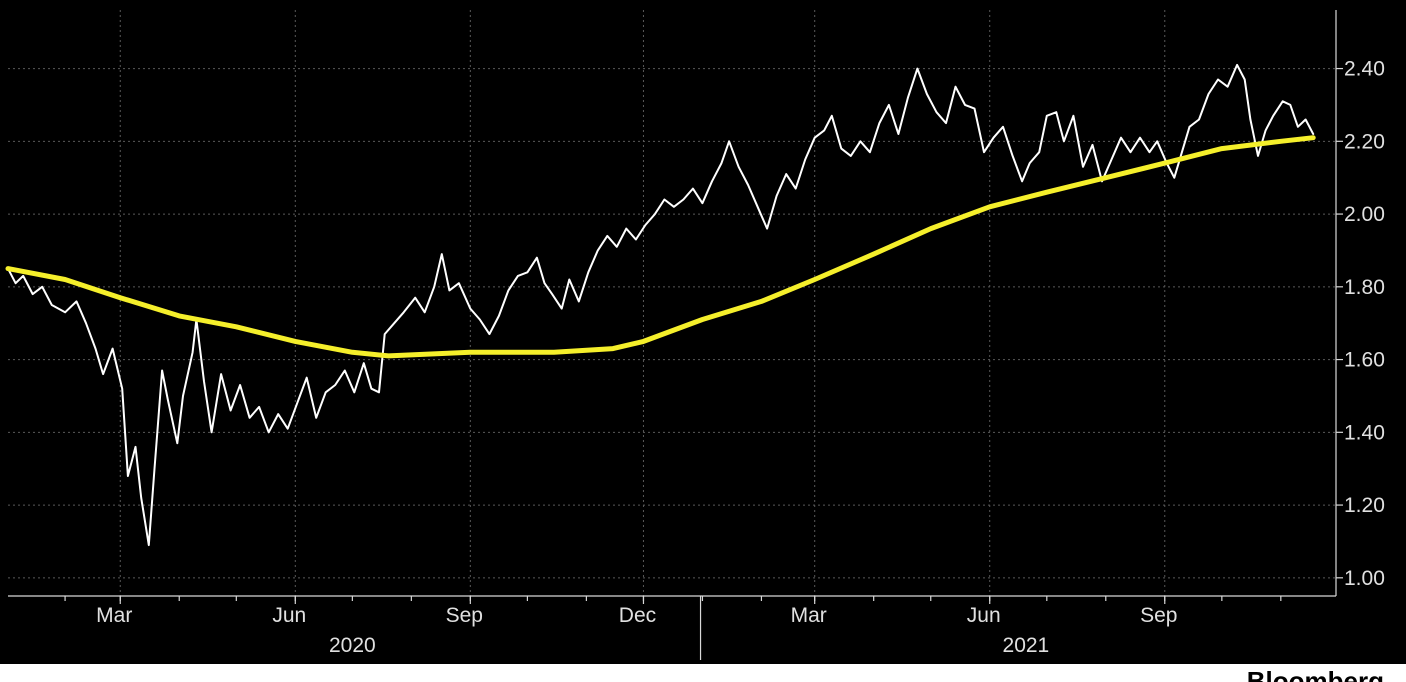 This screenshot has width=1406, height=682. Describe the element at coordinates (1364, 432) in the screenshot. I see `y-tick-label: 1.40` at that location.